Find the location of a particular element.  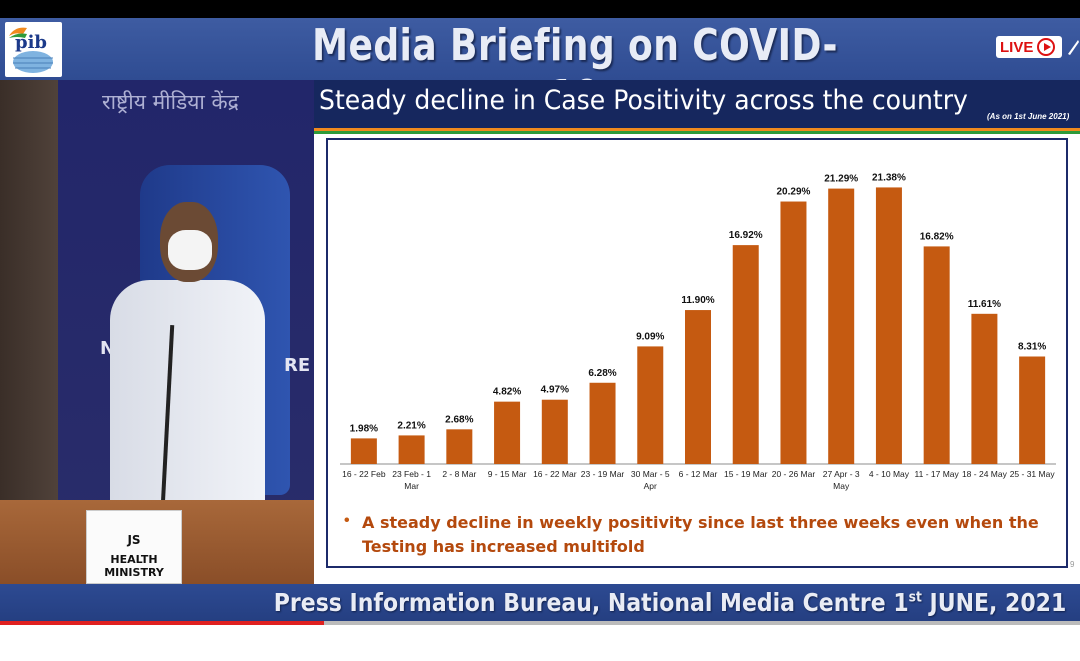

x-tick-label: 15 - 19 Mar is located at coordinates (746, 474).